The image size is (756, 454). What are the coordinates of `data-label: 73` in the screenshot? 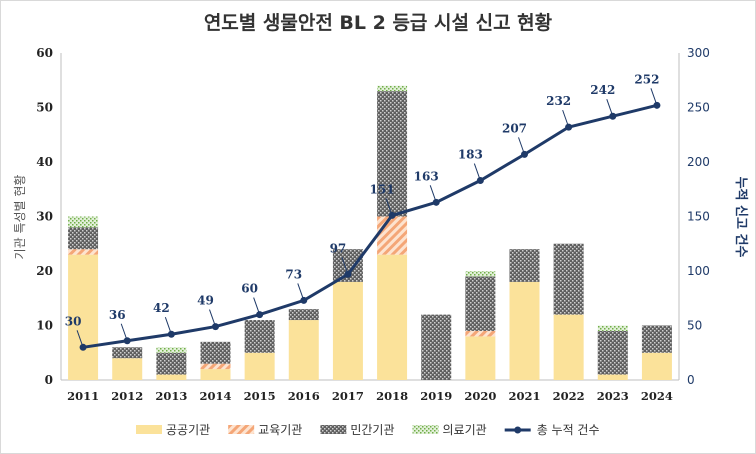 It's located at (293, 274).